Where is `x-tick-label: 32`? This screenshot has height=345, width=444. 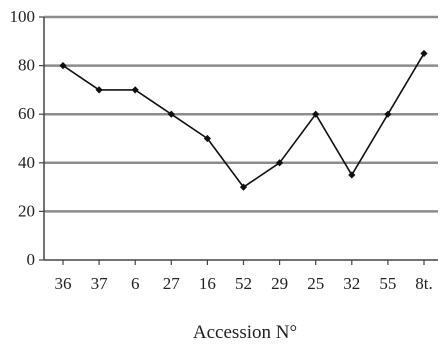
x-tick-label: 32 is located at coordinates (351, 283).